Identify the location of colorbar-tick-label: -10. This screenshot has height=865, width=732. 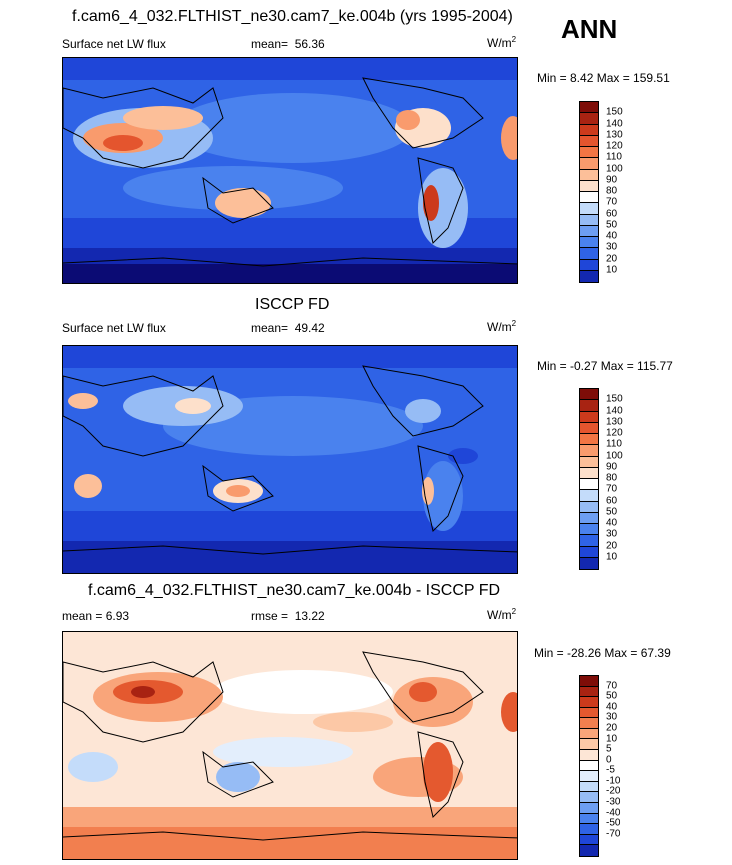
(613, 781).